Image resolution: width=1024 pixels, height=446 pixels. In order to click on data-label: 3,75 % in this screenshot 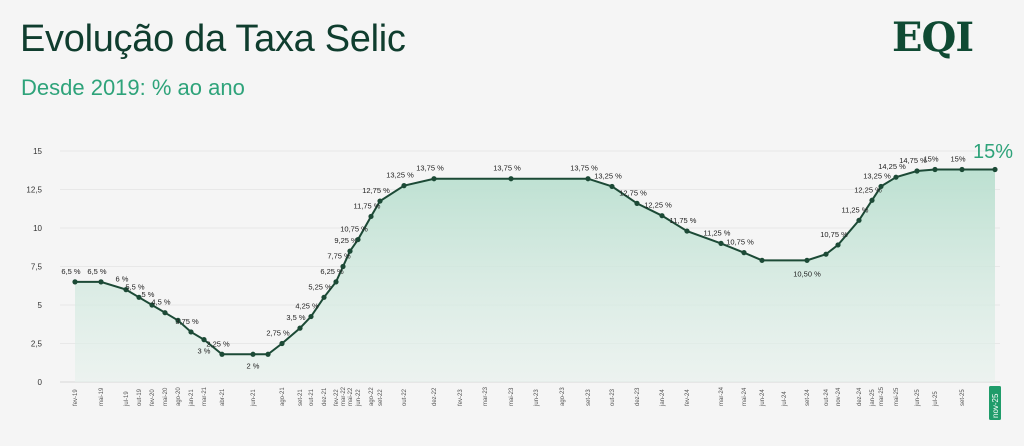, I will do `click(187, 321)`.